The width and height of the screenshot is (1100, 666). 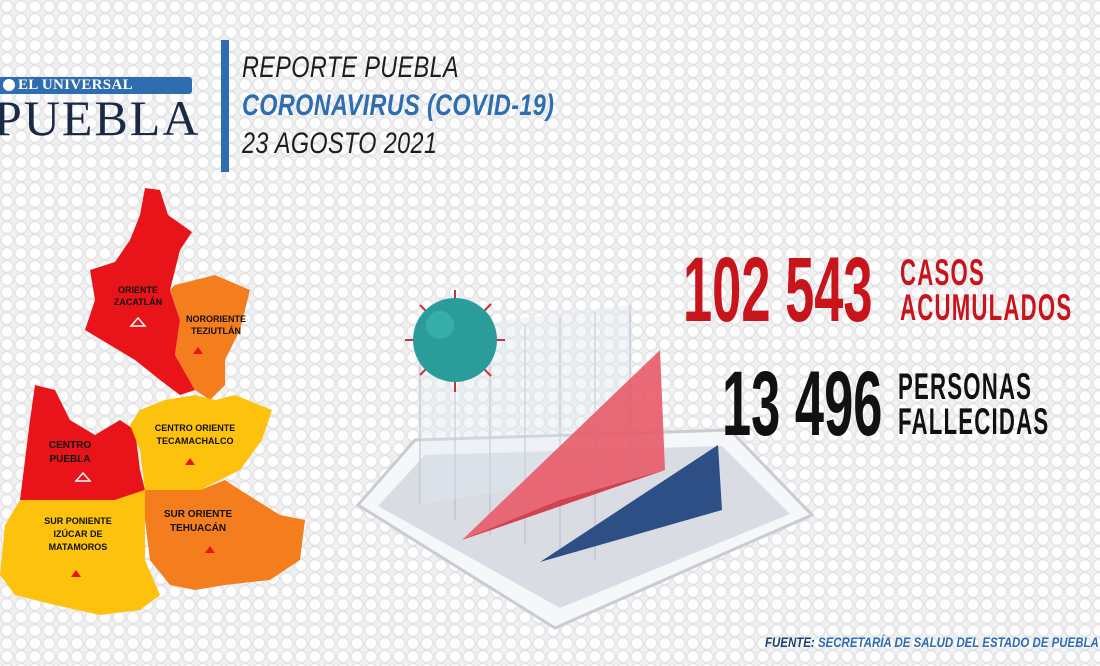 What do you see at coordinates (455, 341) in the screenshot?
I see `virus-icon` at bounding box center [455, 341].